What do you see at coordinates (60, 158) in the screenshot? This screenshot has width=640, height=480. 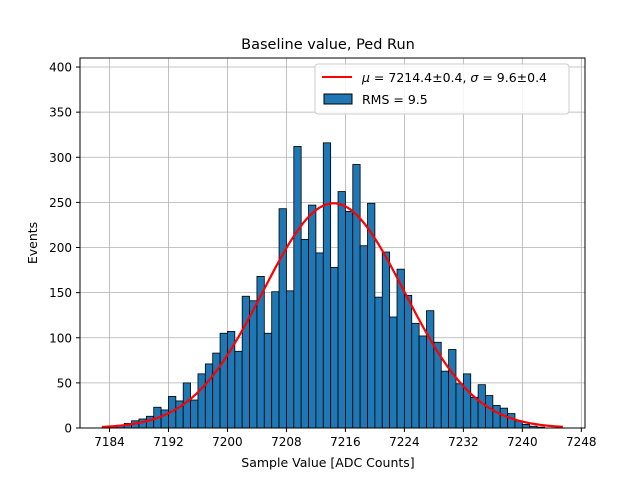 I see `y-tick-label: 300` at bounding box center [60, 158].